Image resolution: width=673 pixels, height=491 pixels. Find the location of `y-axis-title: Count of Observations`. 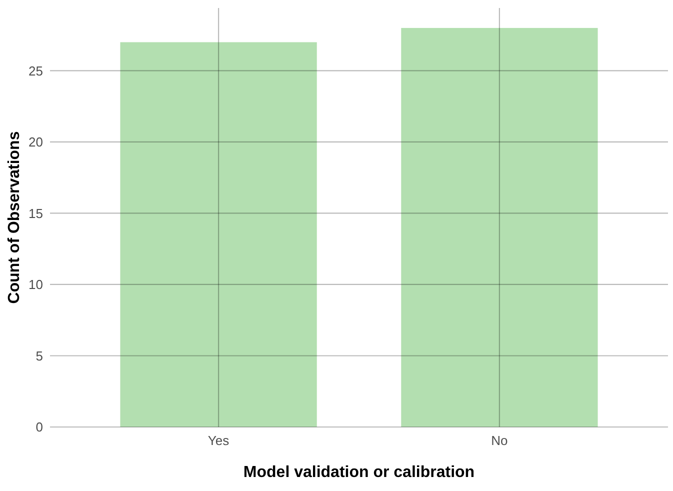

y-axis-title: Count of Observations is located at coordinates (14, 217).